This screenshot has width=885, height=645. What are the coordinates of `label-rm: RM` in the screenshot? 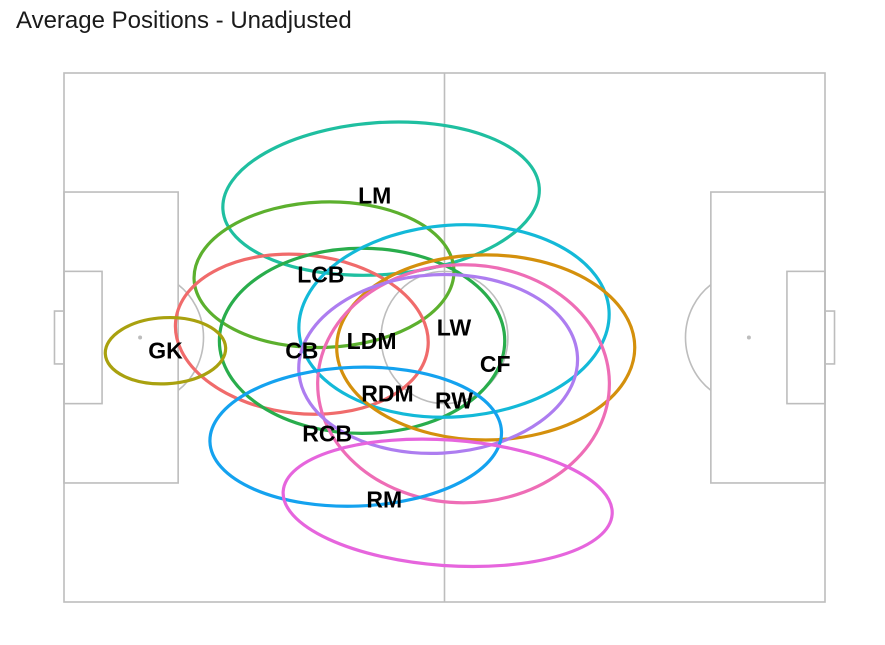 It's located at (384, 500).